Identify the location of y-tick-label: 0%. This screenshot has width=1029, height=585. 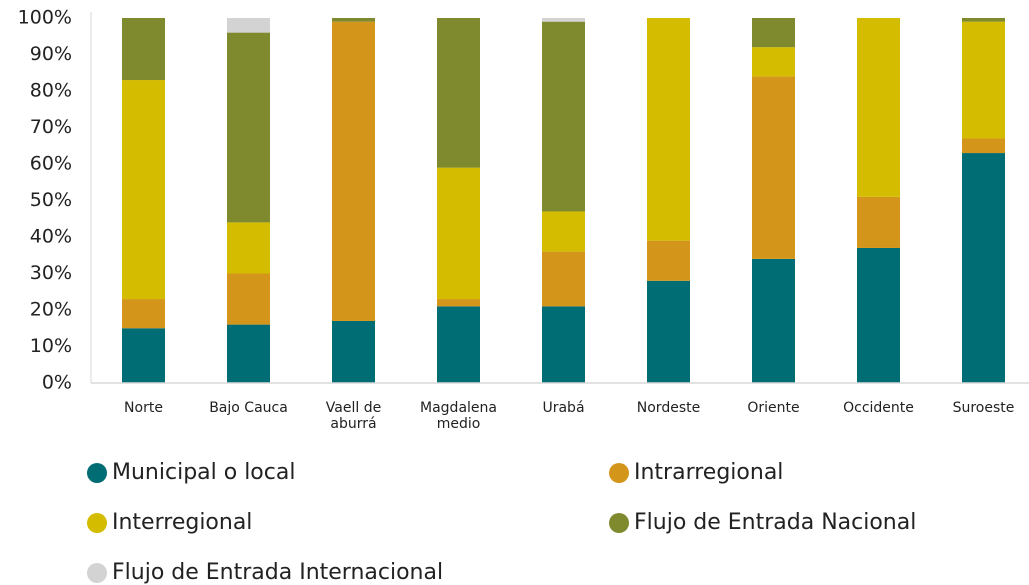
(57, 383).